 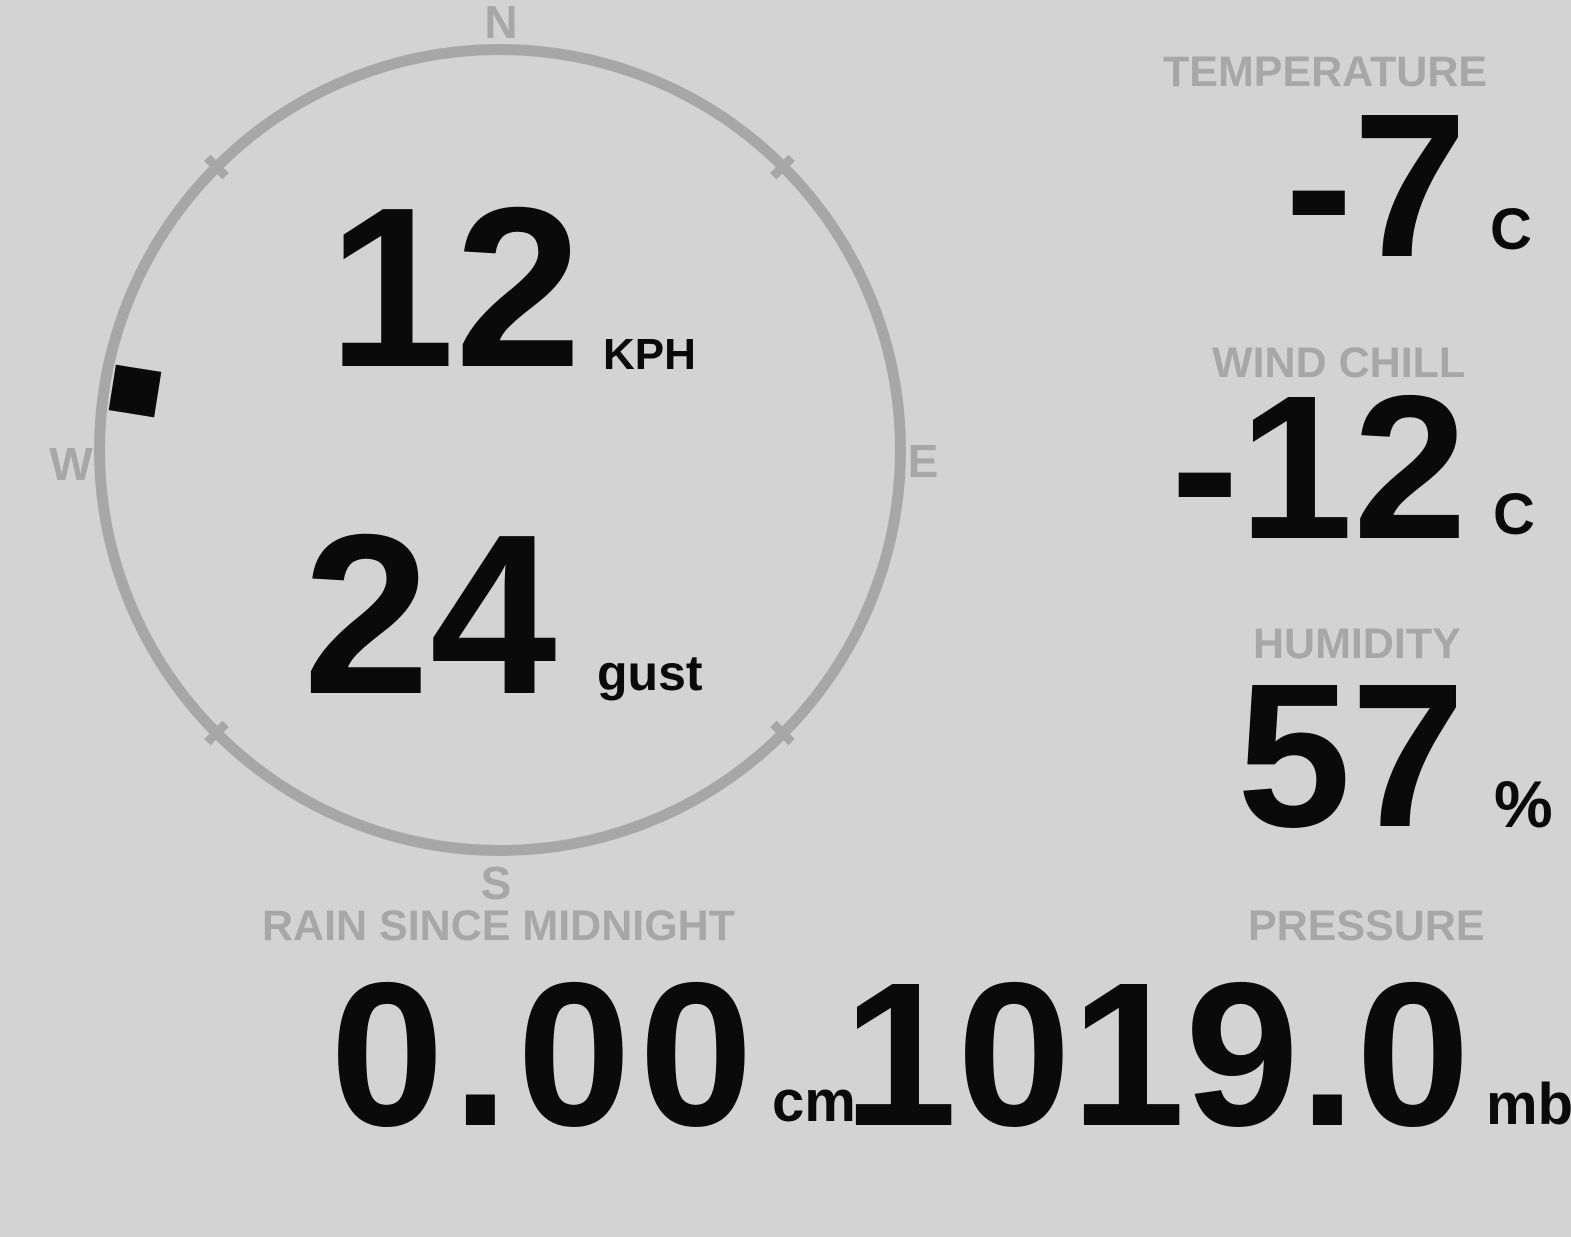 I want to click on wind-direction-marker-icon, so click(x=135, y=391).